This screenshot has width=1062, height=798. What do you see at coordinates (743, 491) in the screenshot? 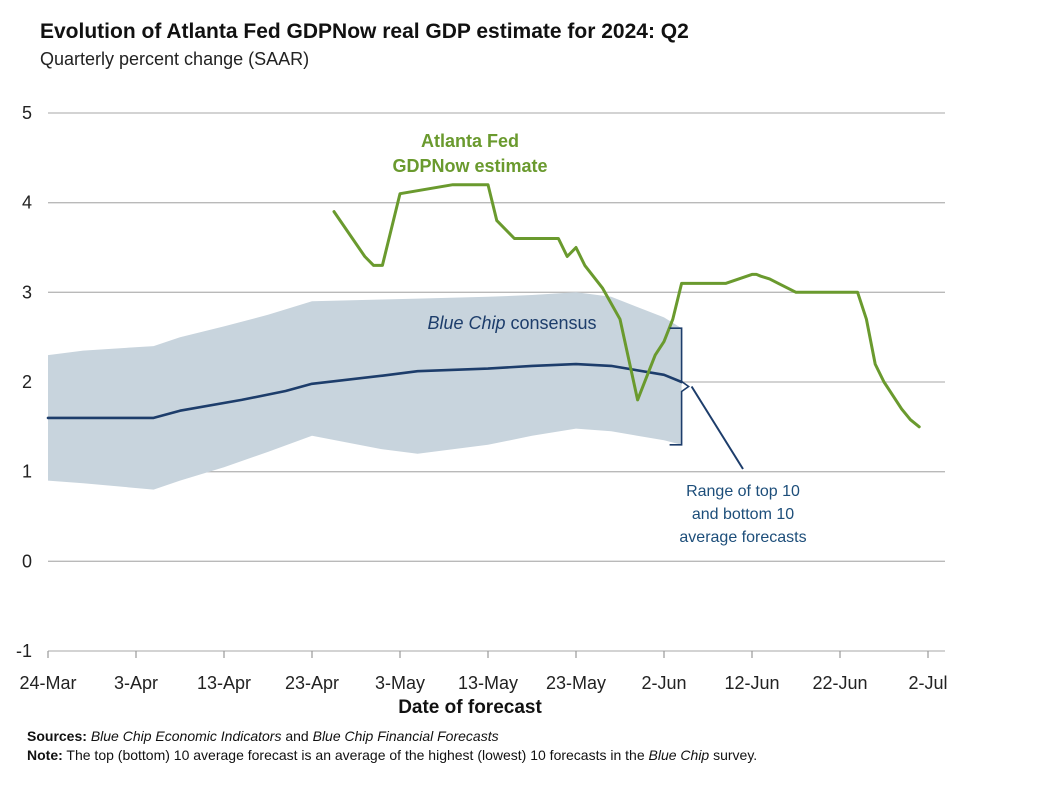
I see `range-label-line1: Range of top 10` at bounding box center [743, 491].